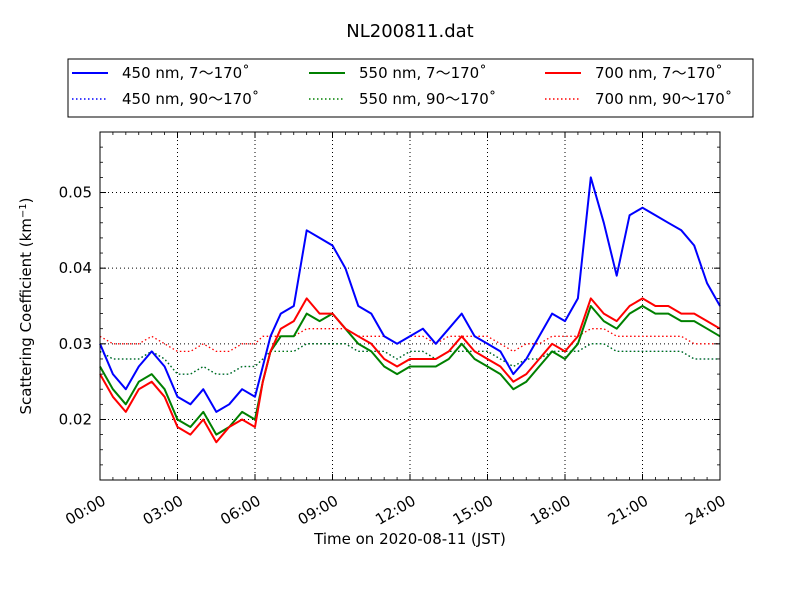  Describe the element at coordinates (186, 73) in the screenshot. I see `legend-label: 450 nm, 7～170˚` at that location.